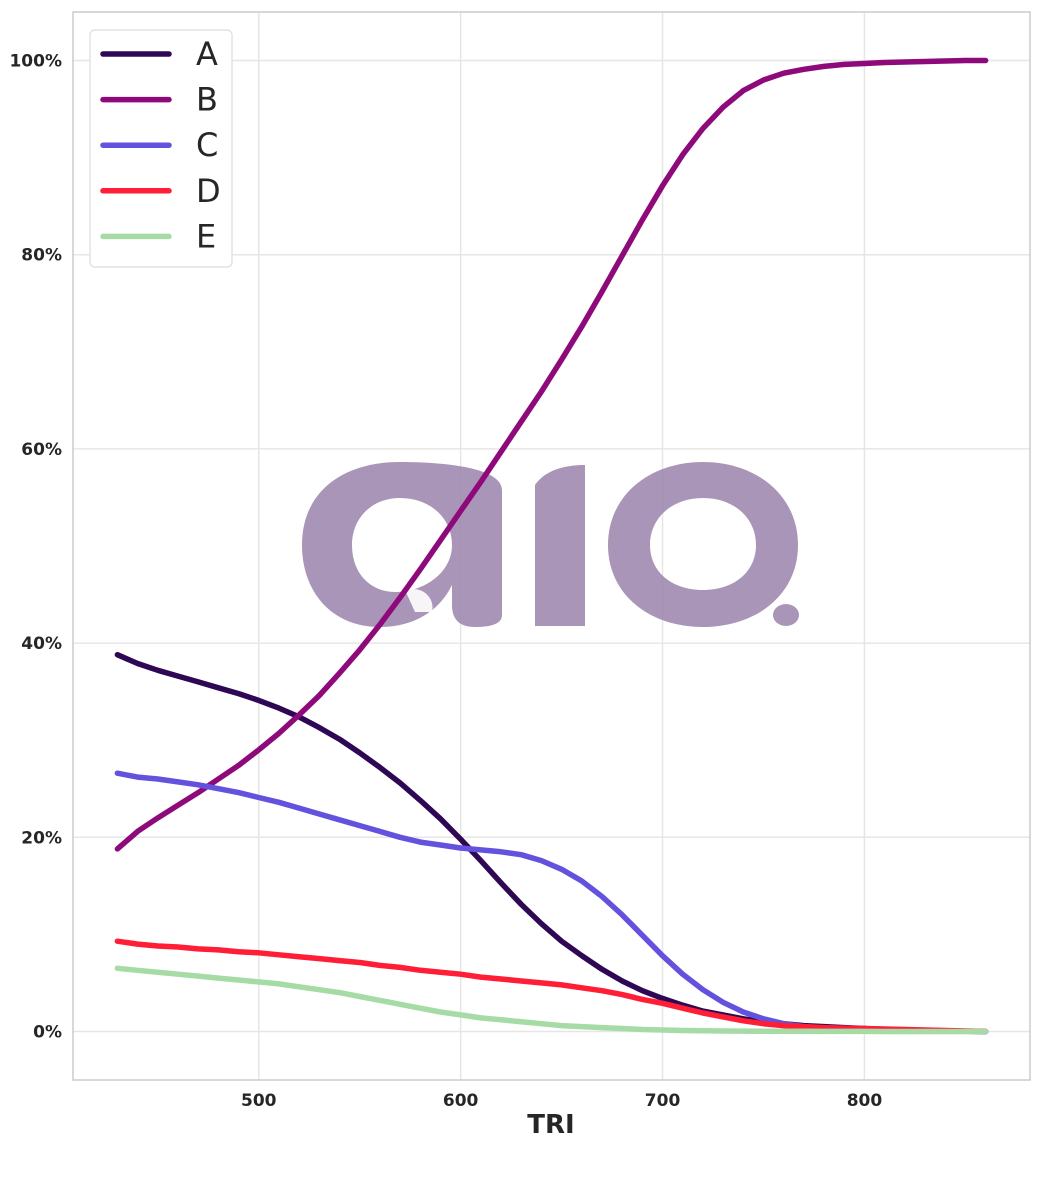 Image resolution: width=1040 pixels, height=1200 pixels. Describe the element at coordinates (35, 547) in the screenshot. I see `y-axis-ticks: 0% 20% 40% 60% 80% 100%` at that location.